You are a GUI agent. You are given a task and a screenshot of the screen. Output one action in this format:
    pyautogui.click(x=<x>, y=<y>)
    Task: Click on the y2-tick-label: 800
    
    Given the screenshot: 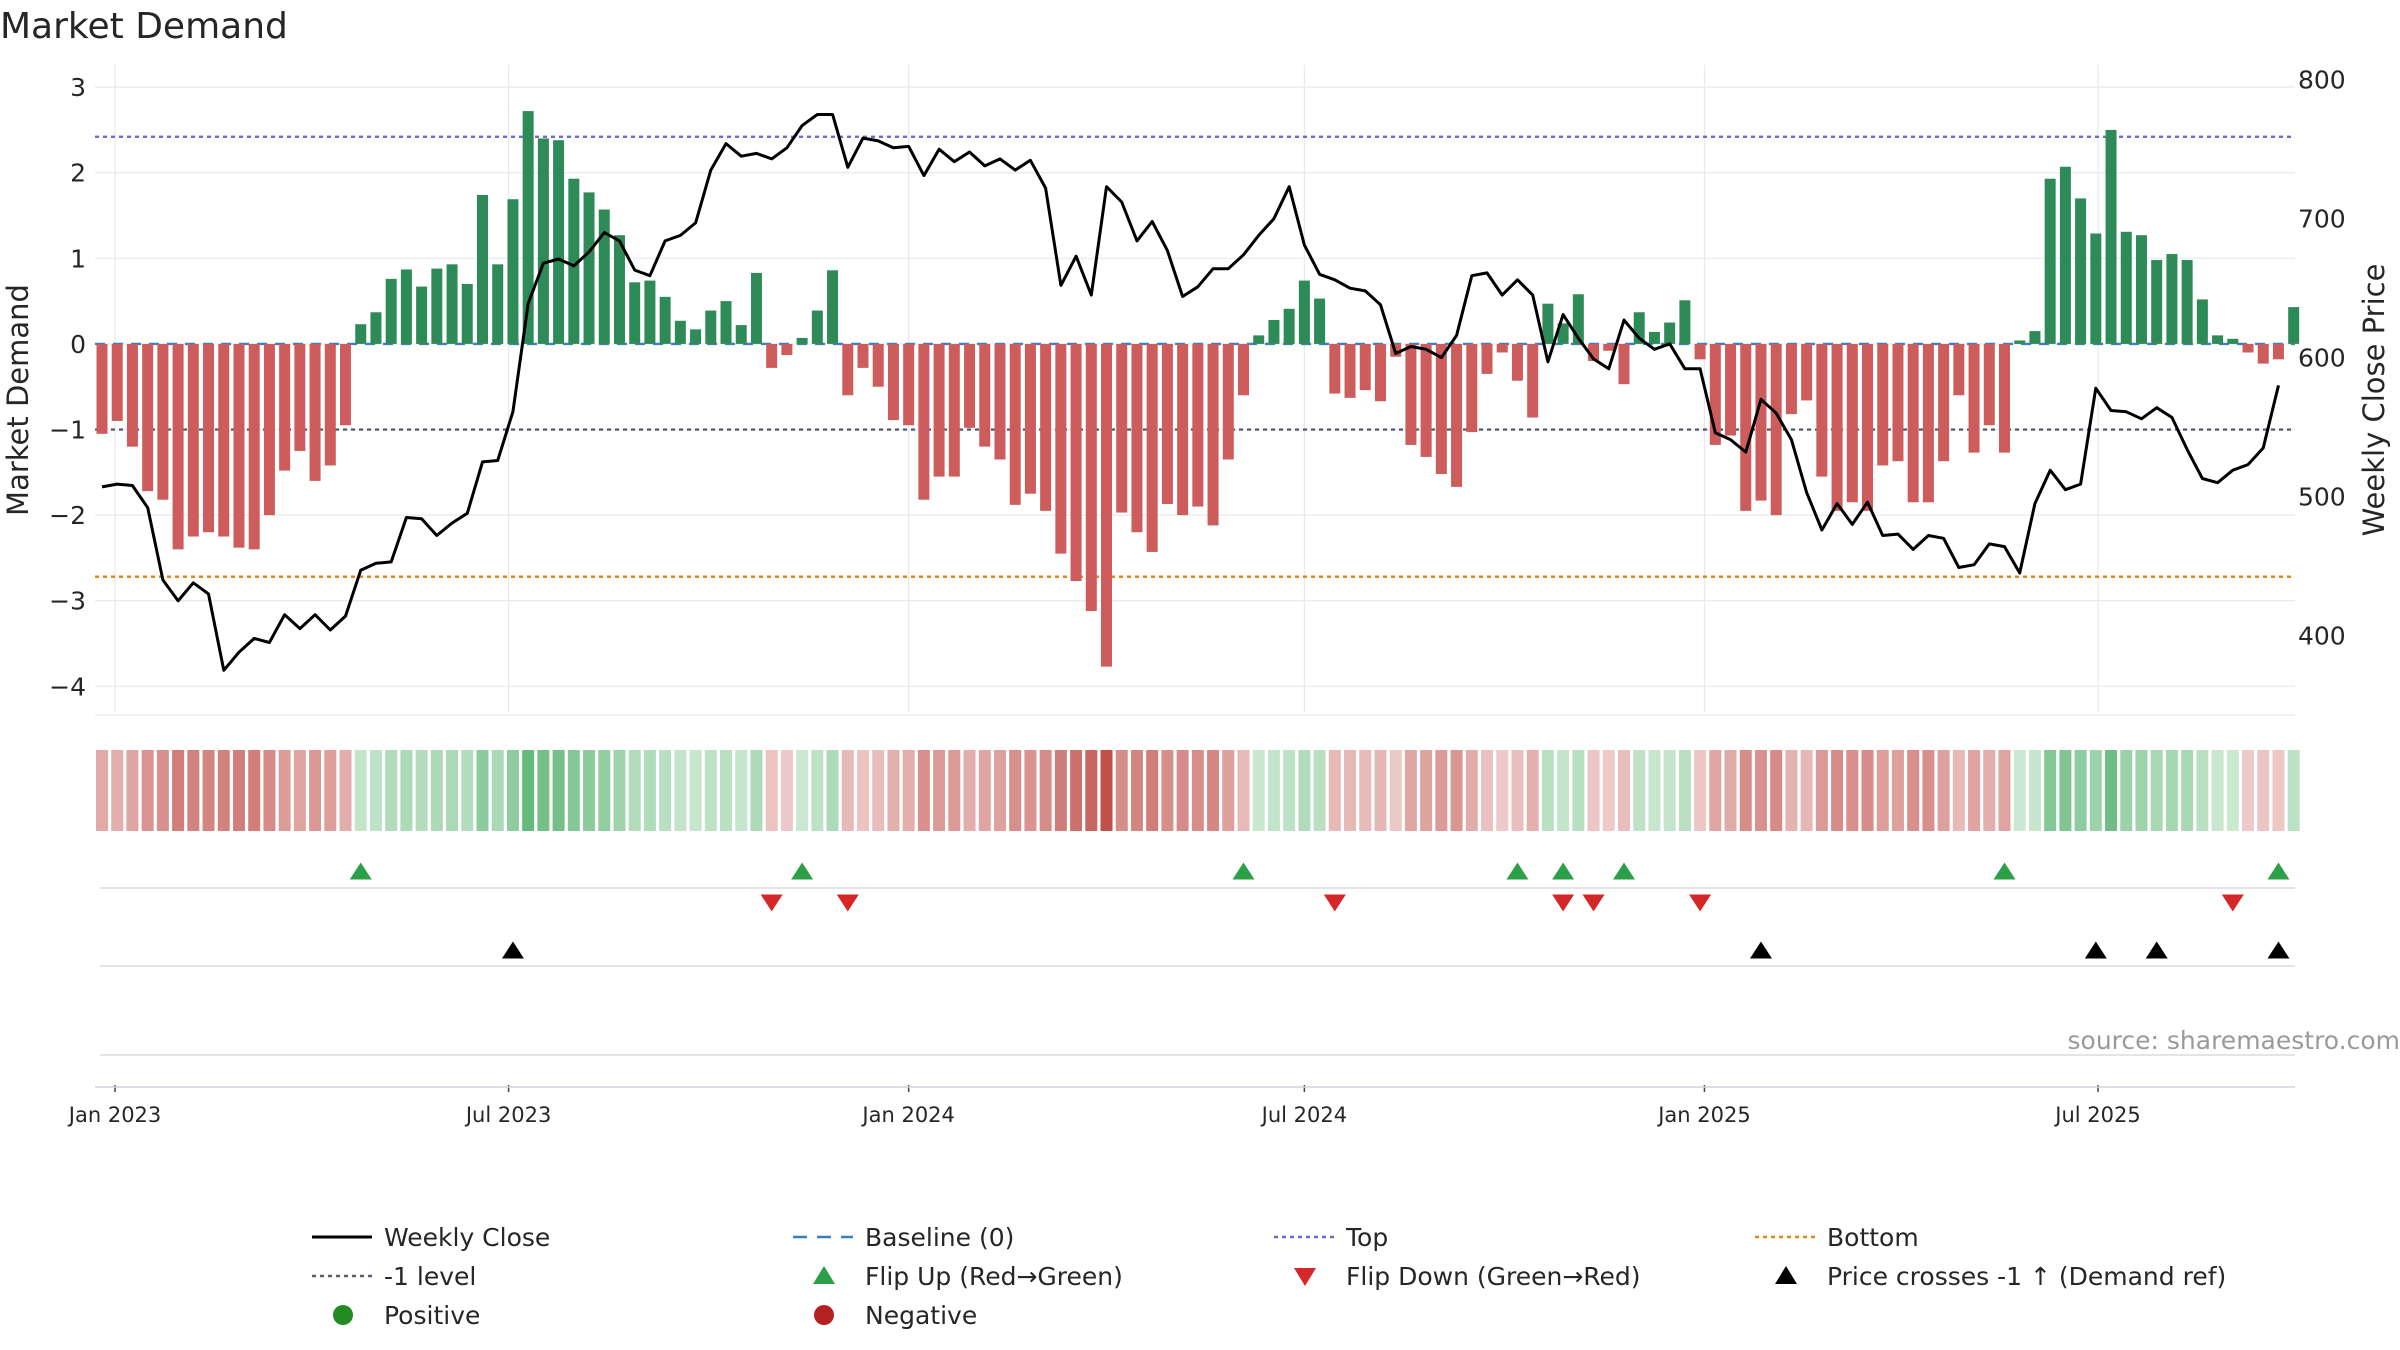 What is the action you would take?
    pyautogui.click(x=2322, y=80)
    